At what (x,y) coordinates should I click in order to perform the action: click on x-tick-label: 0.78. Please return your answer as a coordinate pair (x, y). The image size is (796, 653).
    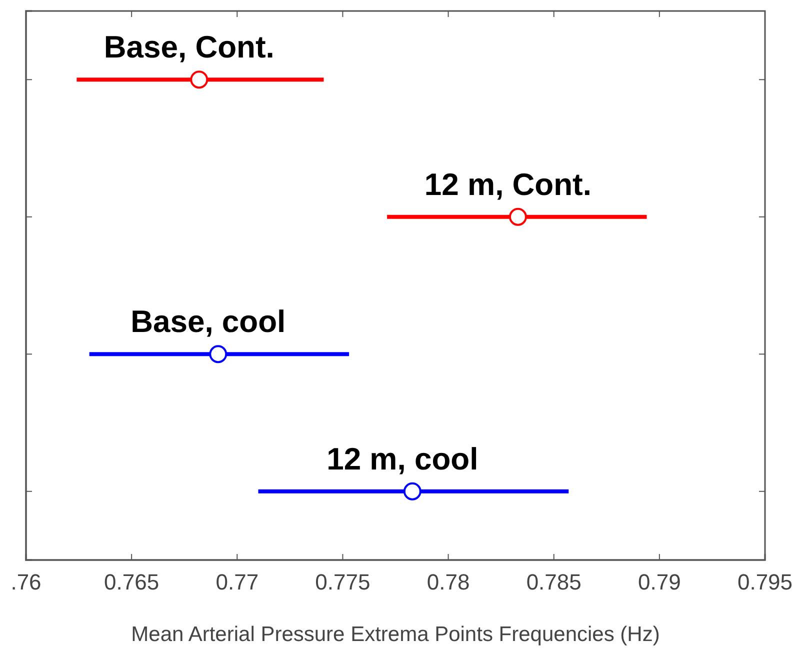
    Looking at the image, I should click on (448, 582).